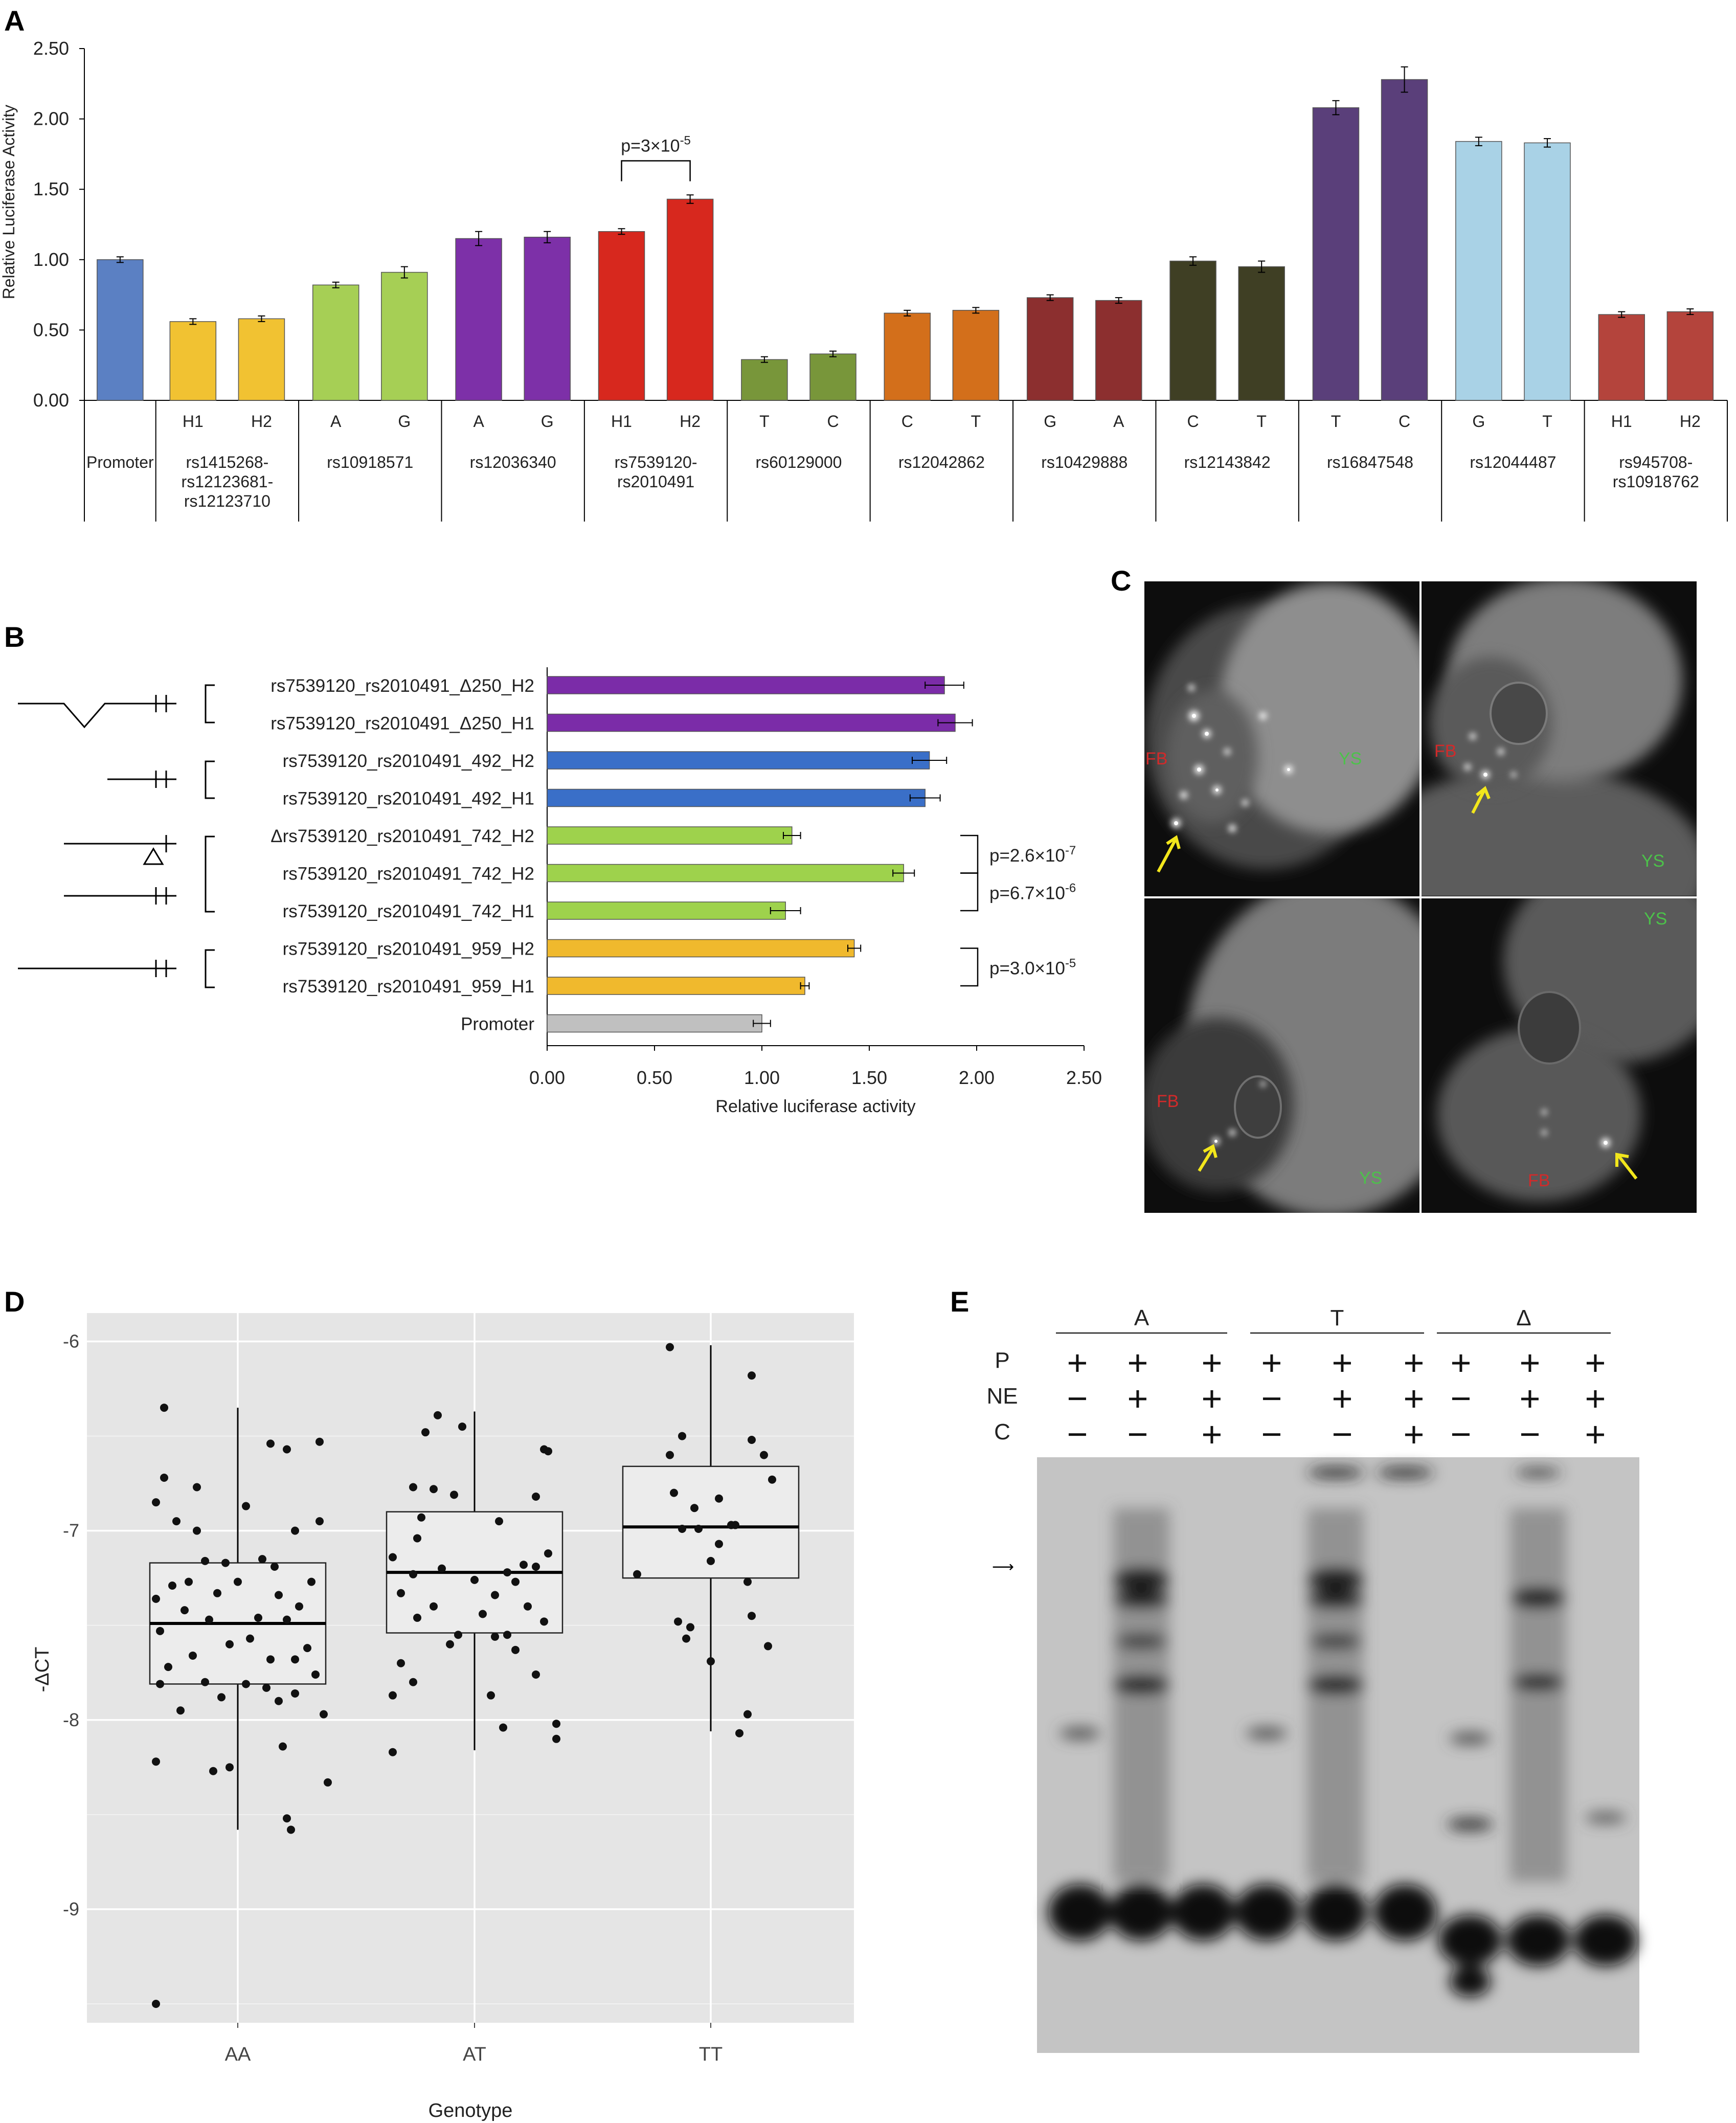 This screenshot has height=2123, width=1736. Describe the element at coordinates (402, 724) in the screenshot. I see `row-label: rs7539120_rs2010491_Δ250_H1` at that location.